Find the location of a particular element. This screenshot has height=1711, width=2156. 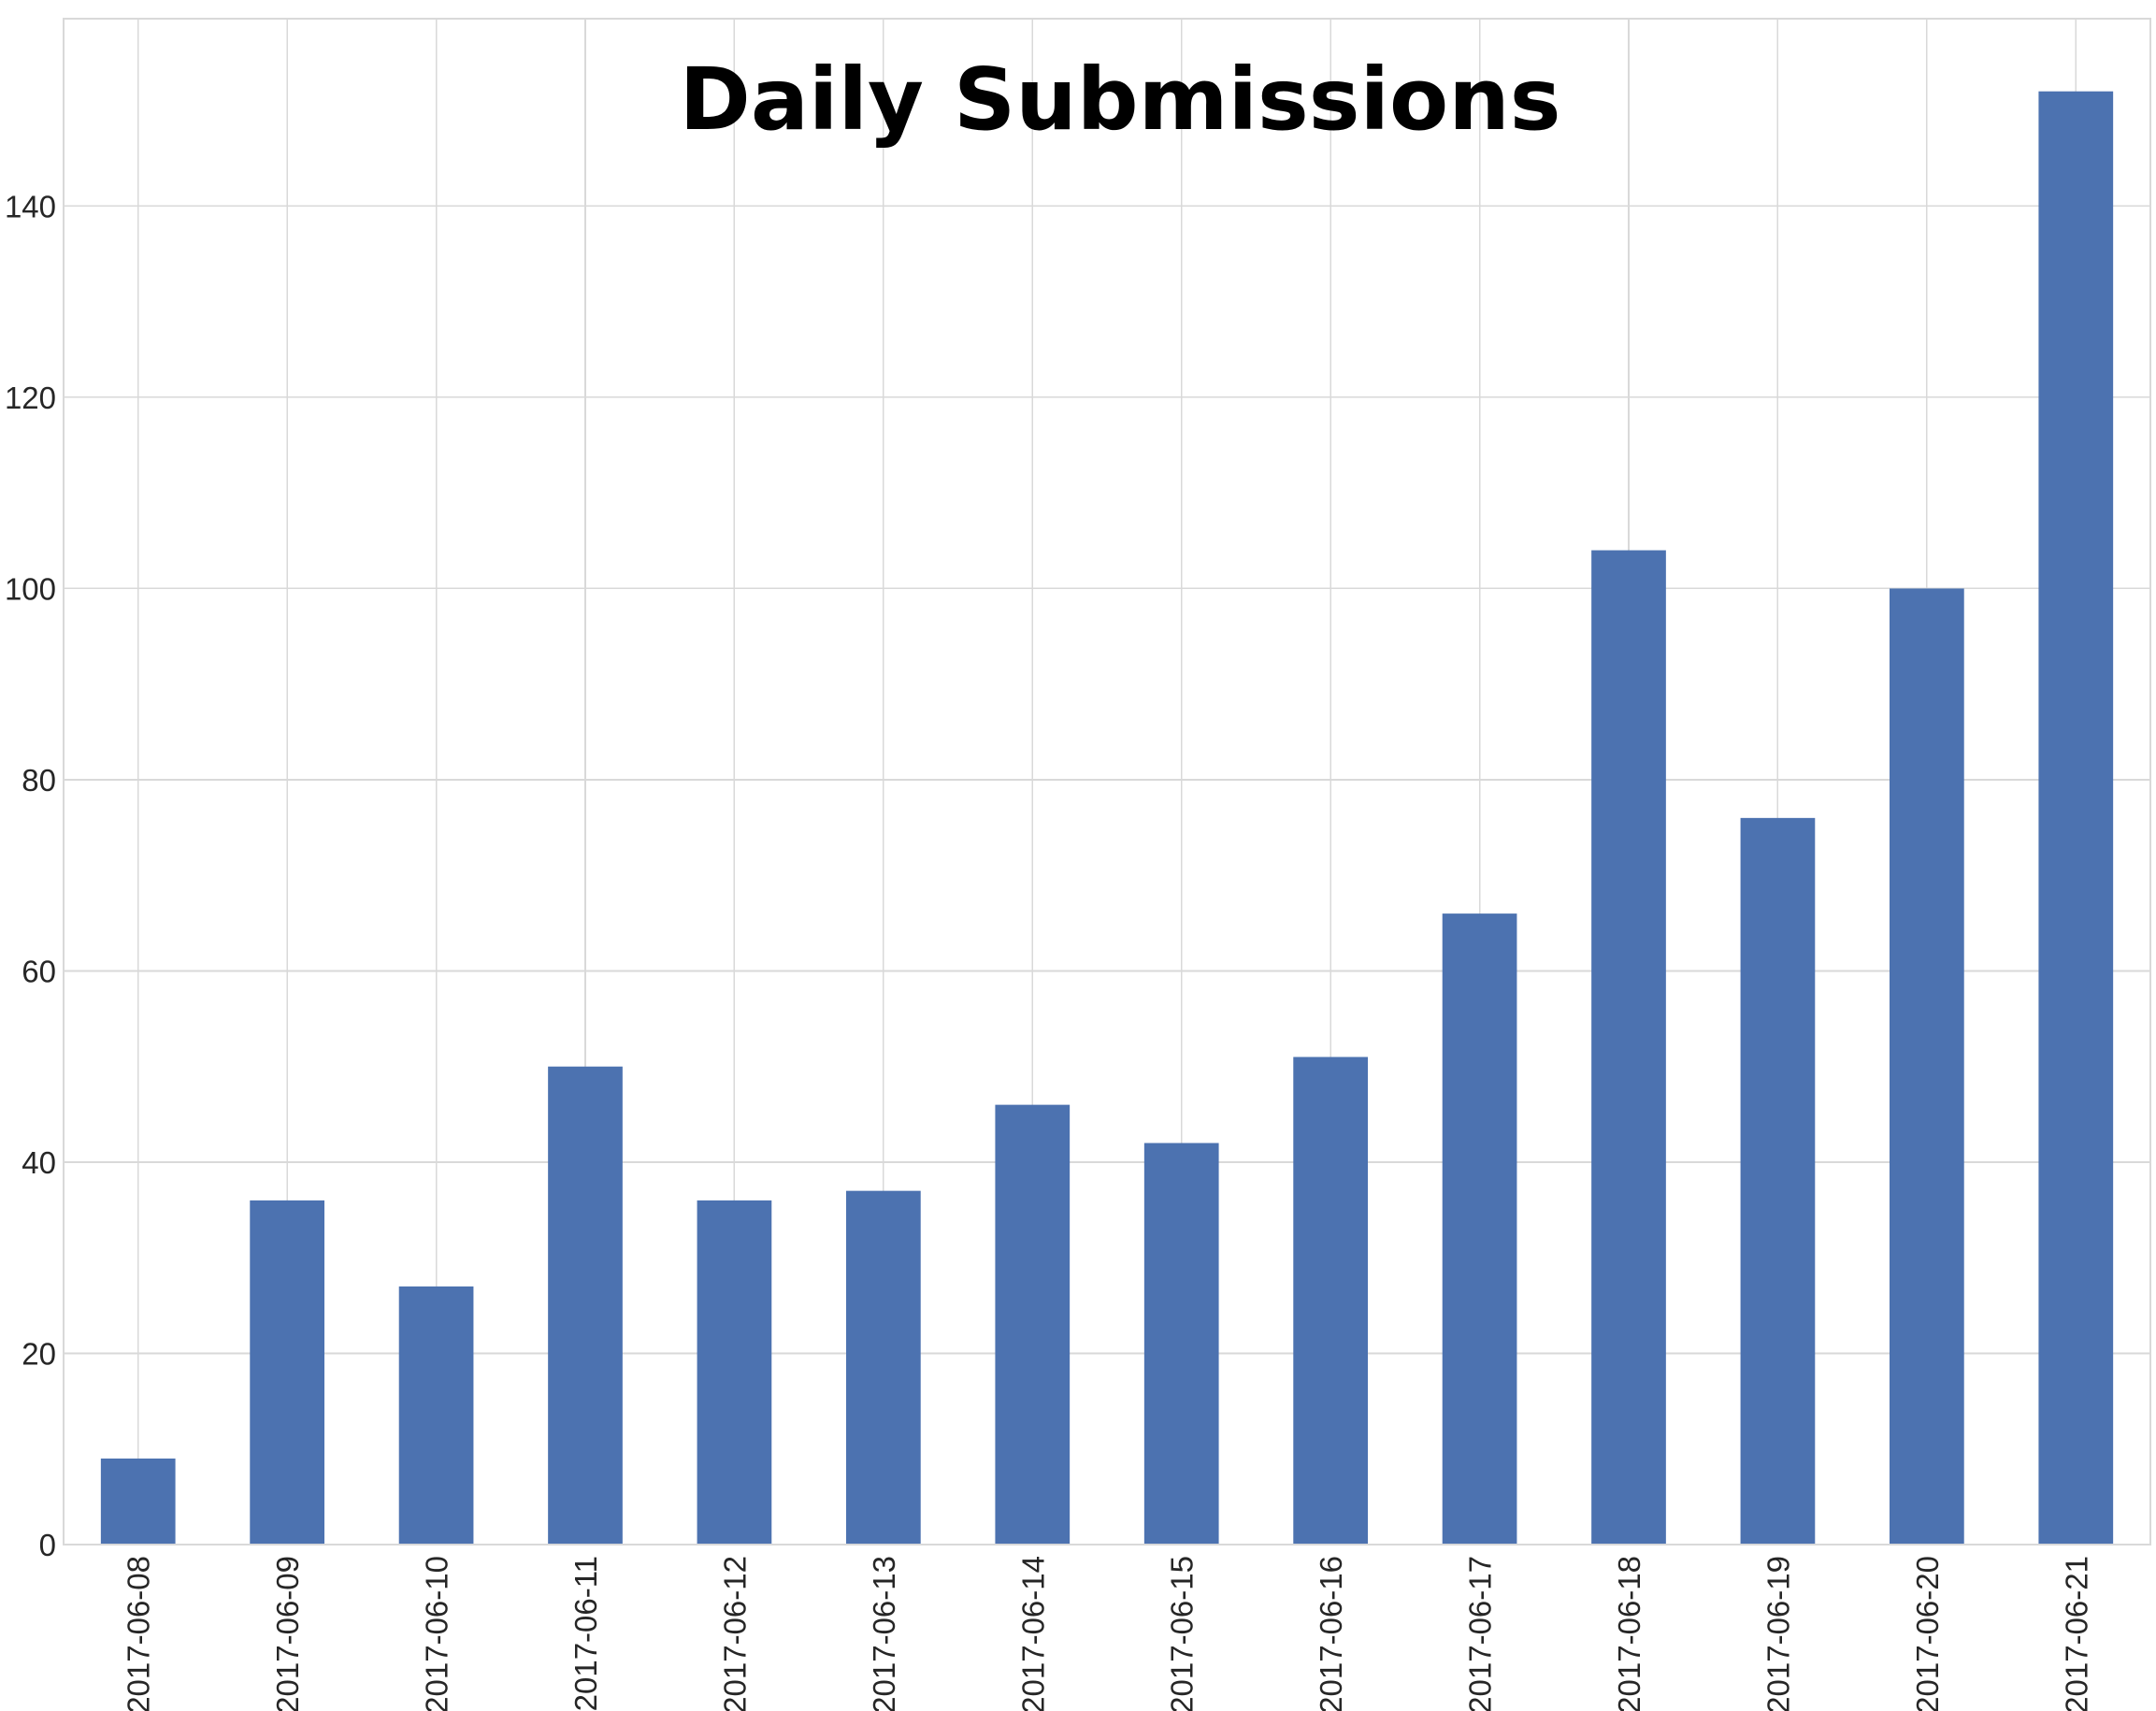

x-tick-label: 2017-06-14 is located at coordinates (1032, 1634).